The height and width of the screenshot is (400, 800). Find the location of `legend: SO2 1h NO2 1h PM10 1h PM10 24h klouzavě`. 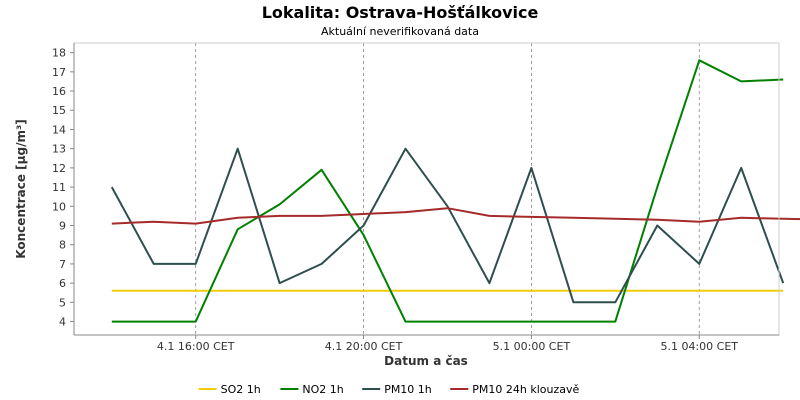

legend: SO2 1h NO2 1h PM10 1h PM10 24h klouzavě is located at coordinates (389, 389).